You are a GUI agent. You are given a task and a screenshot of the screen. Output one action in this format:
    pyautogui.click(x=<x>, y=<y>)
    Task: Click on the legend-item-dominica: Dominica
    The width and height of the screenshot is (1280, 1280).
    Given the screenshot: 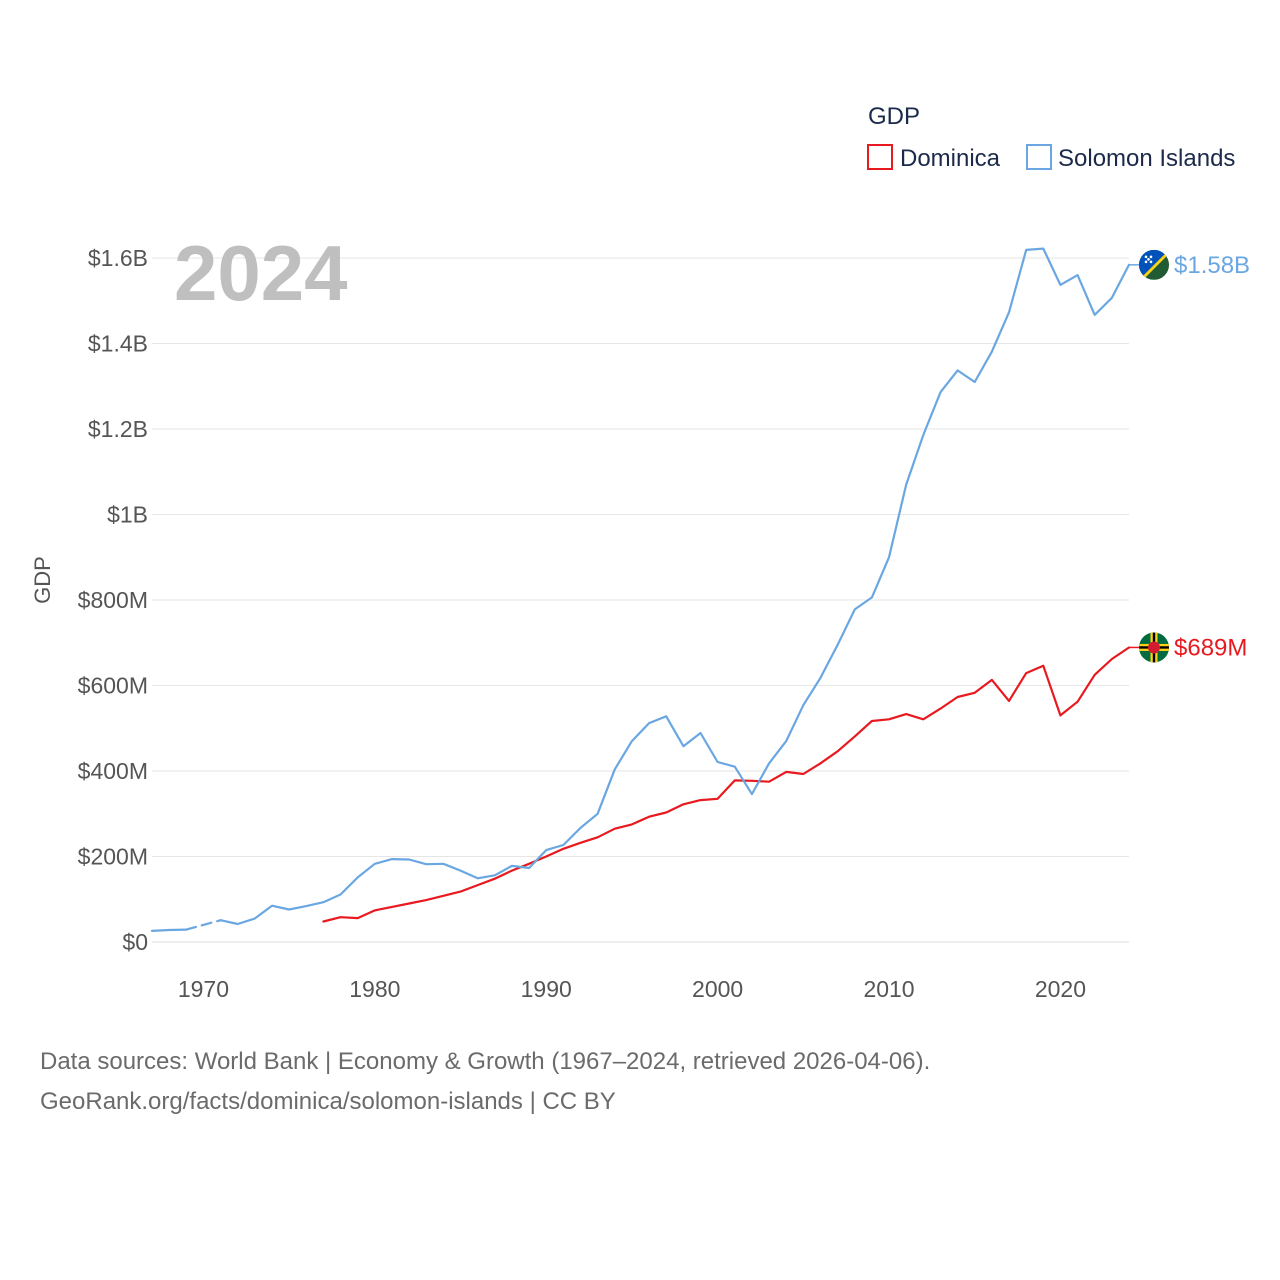 What is the action you would take?
    pyautogui.click(x=934, y=158)
    